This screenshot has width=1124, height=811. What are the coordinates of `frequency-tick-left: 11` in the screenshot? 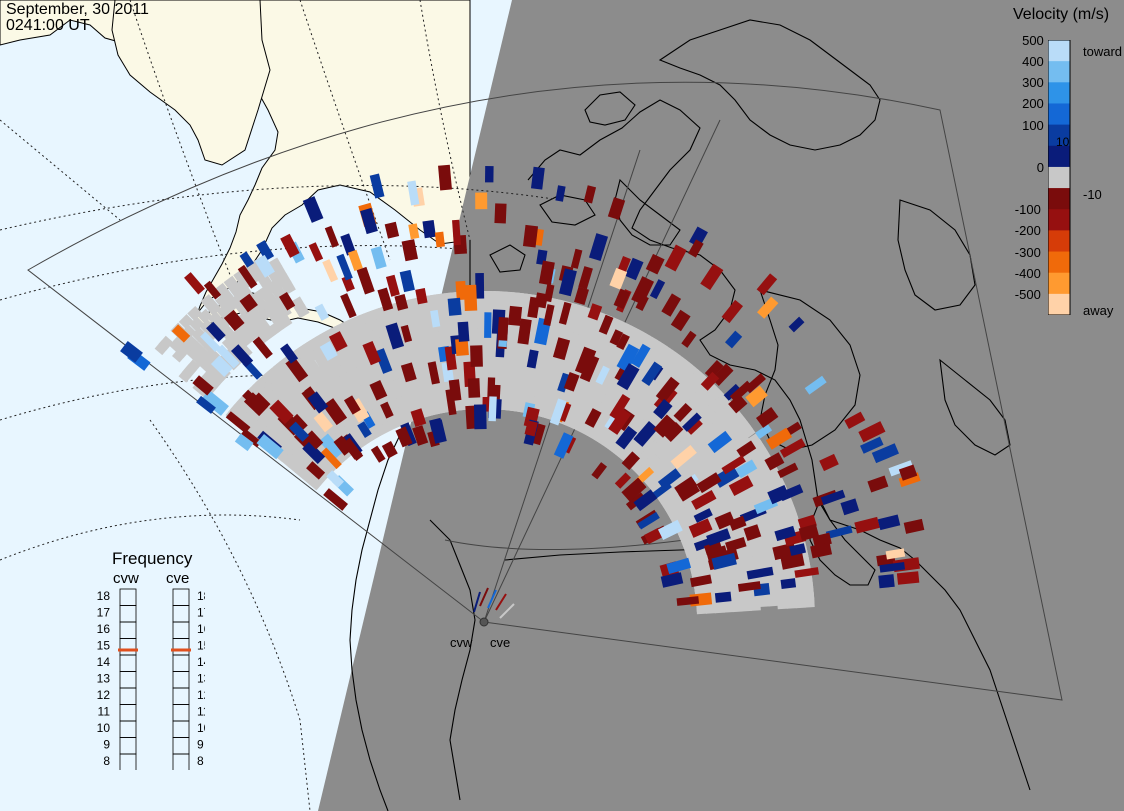 It's located at (104, 712).